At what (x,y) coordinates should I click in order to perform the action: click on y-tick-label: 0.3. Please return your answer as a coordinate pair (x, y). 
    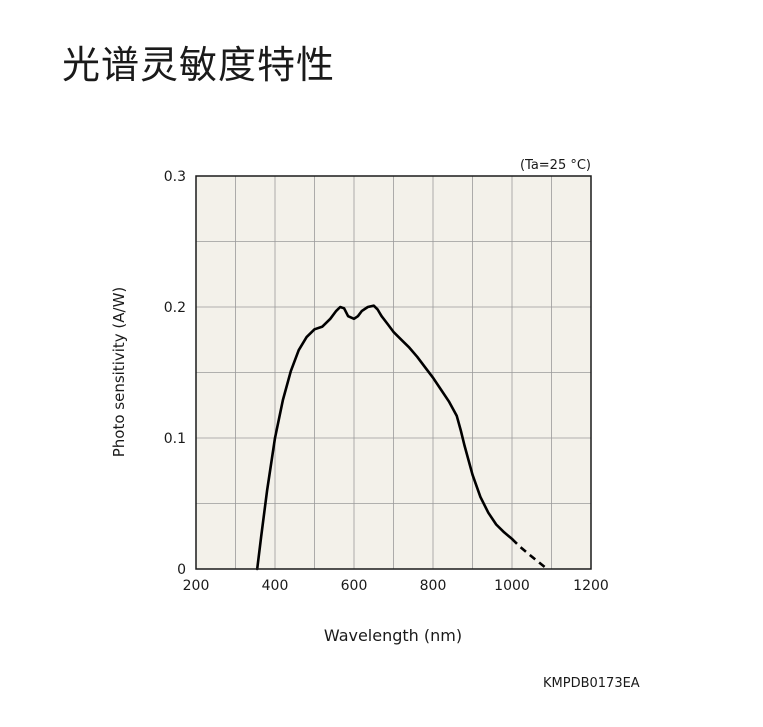
    Looking at the image, I should click on (175, 177).